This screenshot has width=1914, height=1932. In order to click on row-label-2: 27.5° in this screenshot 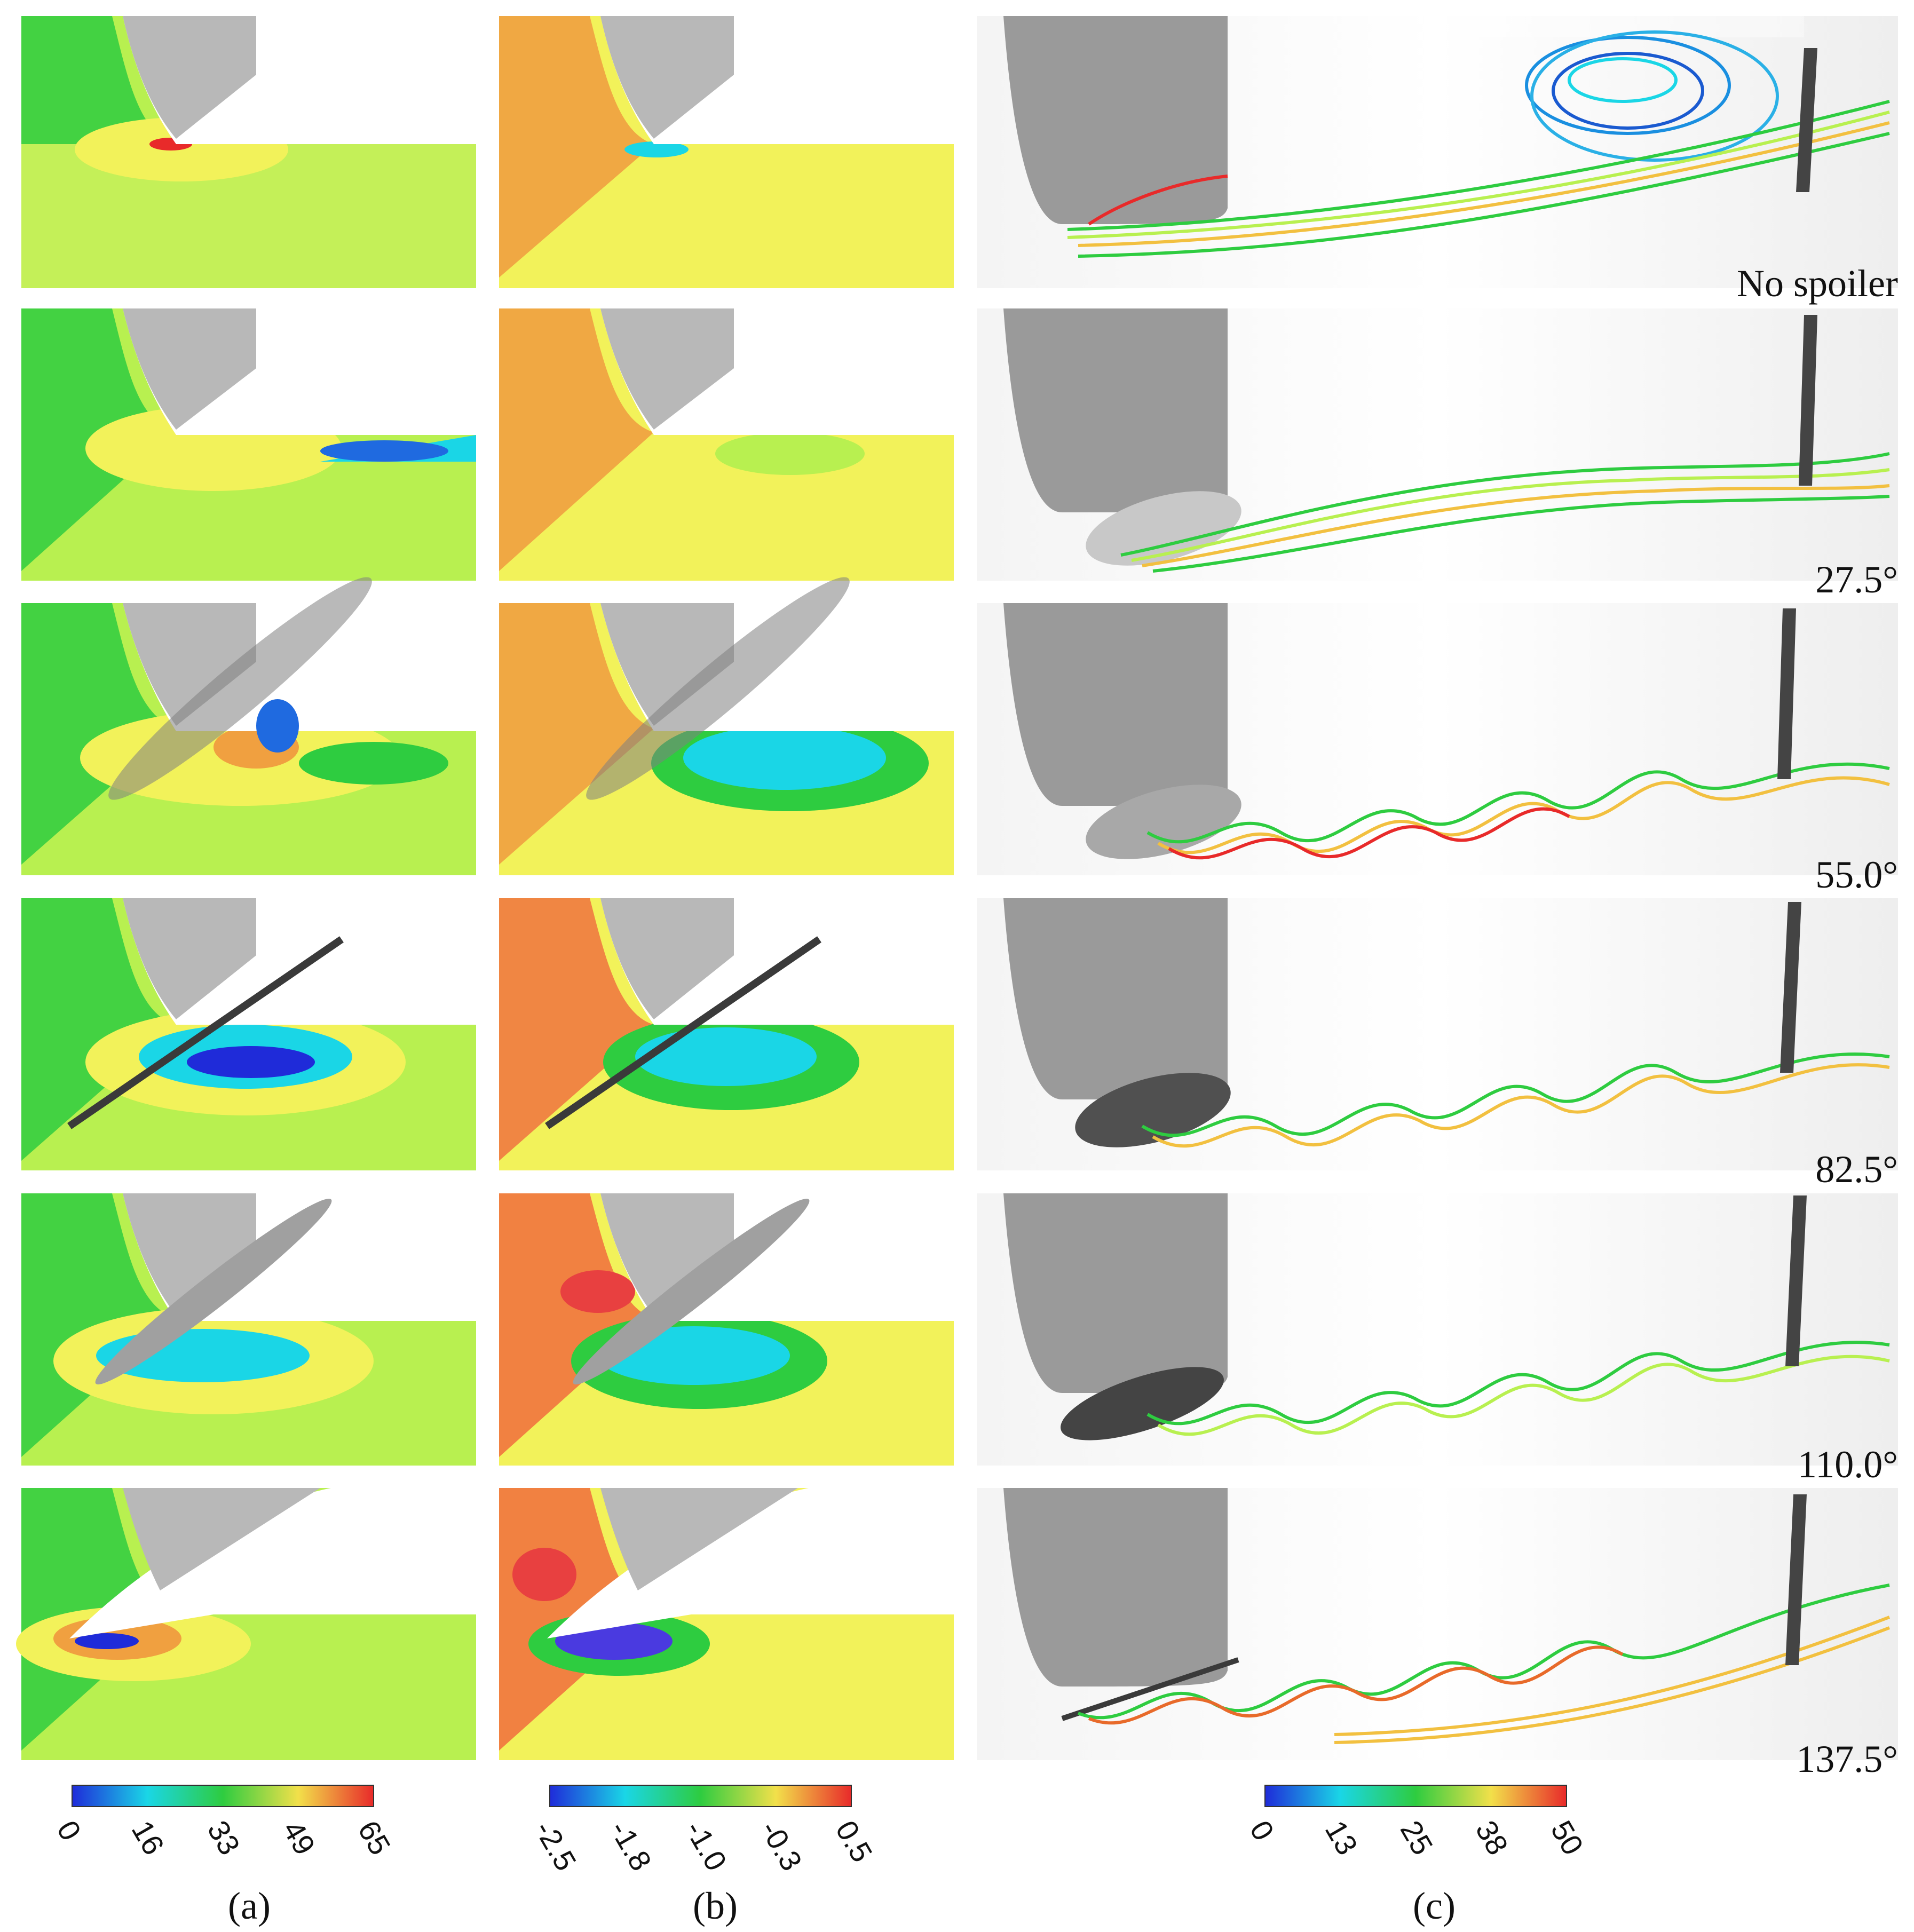, I will do `click(1857, 579)`.